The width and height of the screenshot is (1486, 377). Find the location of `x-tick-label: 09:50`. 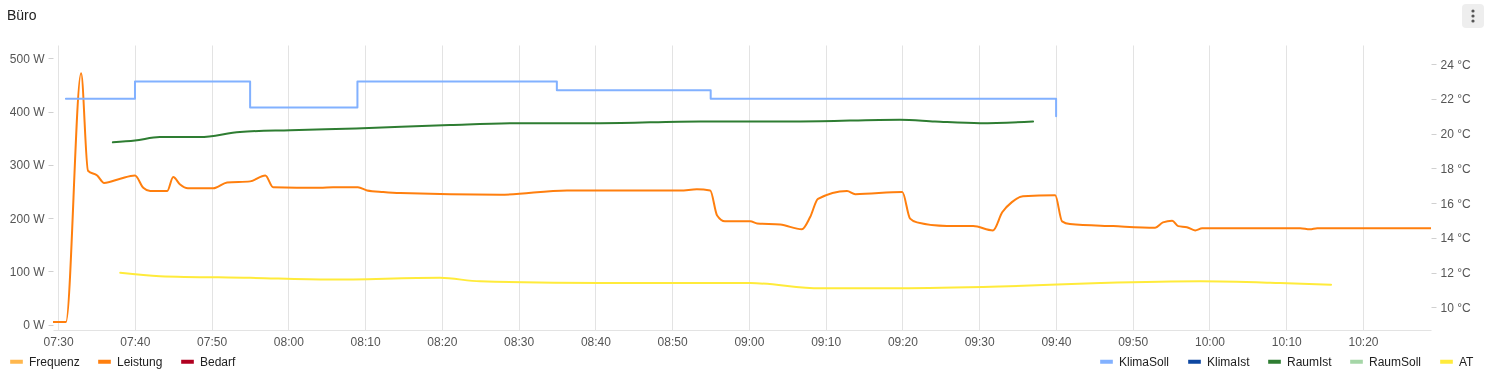

x-tick-label: 09:50 is located at coordinates (1133, 341).